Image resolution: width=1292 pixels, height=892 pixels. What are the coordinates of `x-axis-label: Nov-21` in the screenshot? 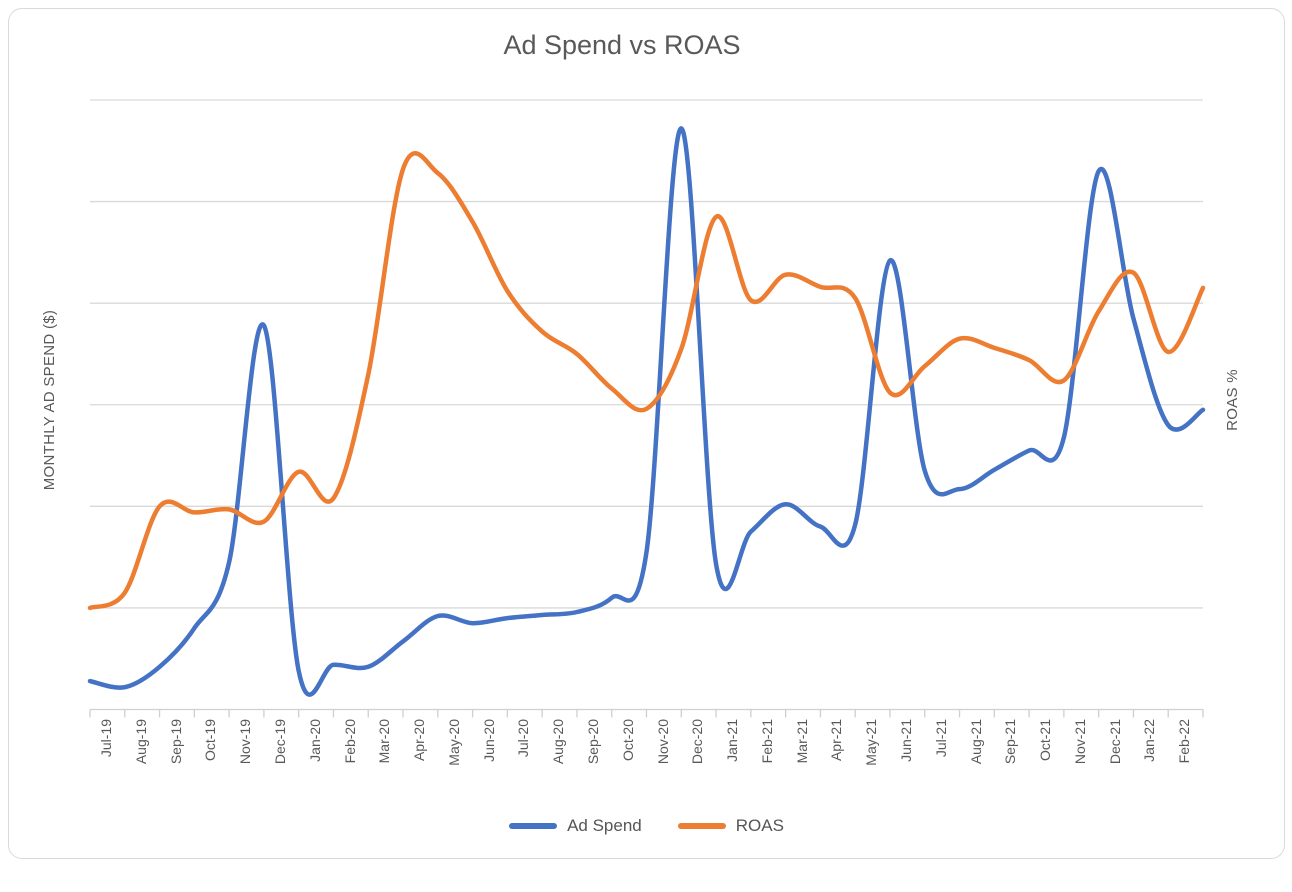 It's located at (1079, 742).